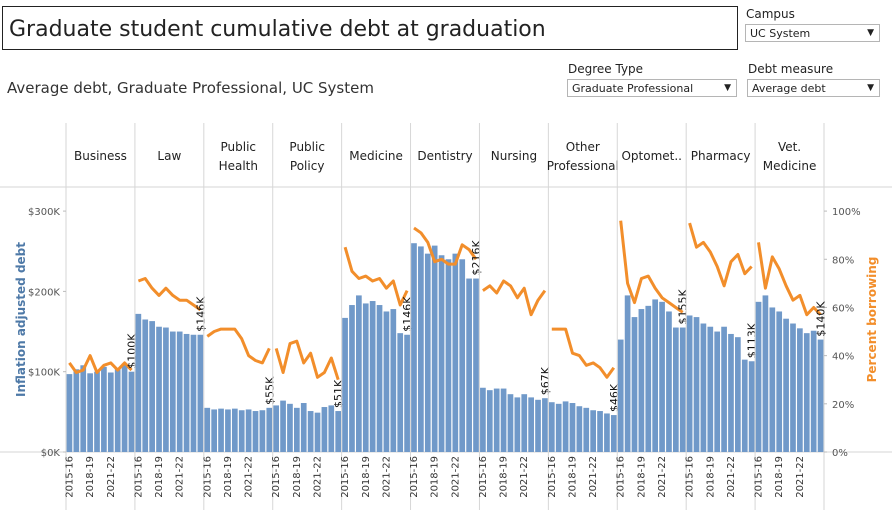  I want to click on degree-type-select-value: Graduate Professional, so click(633, 88).